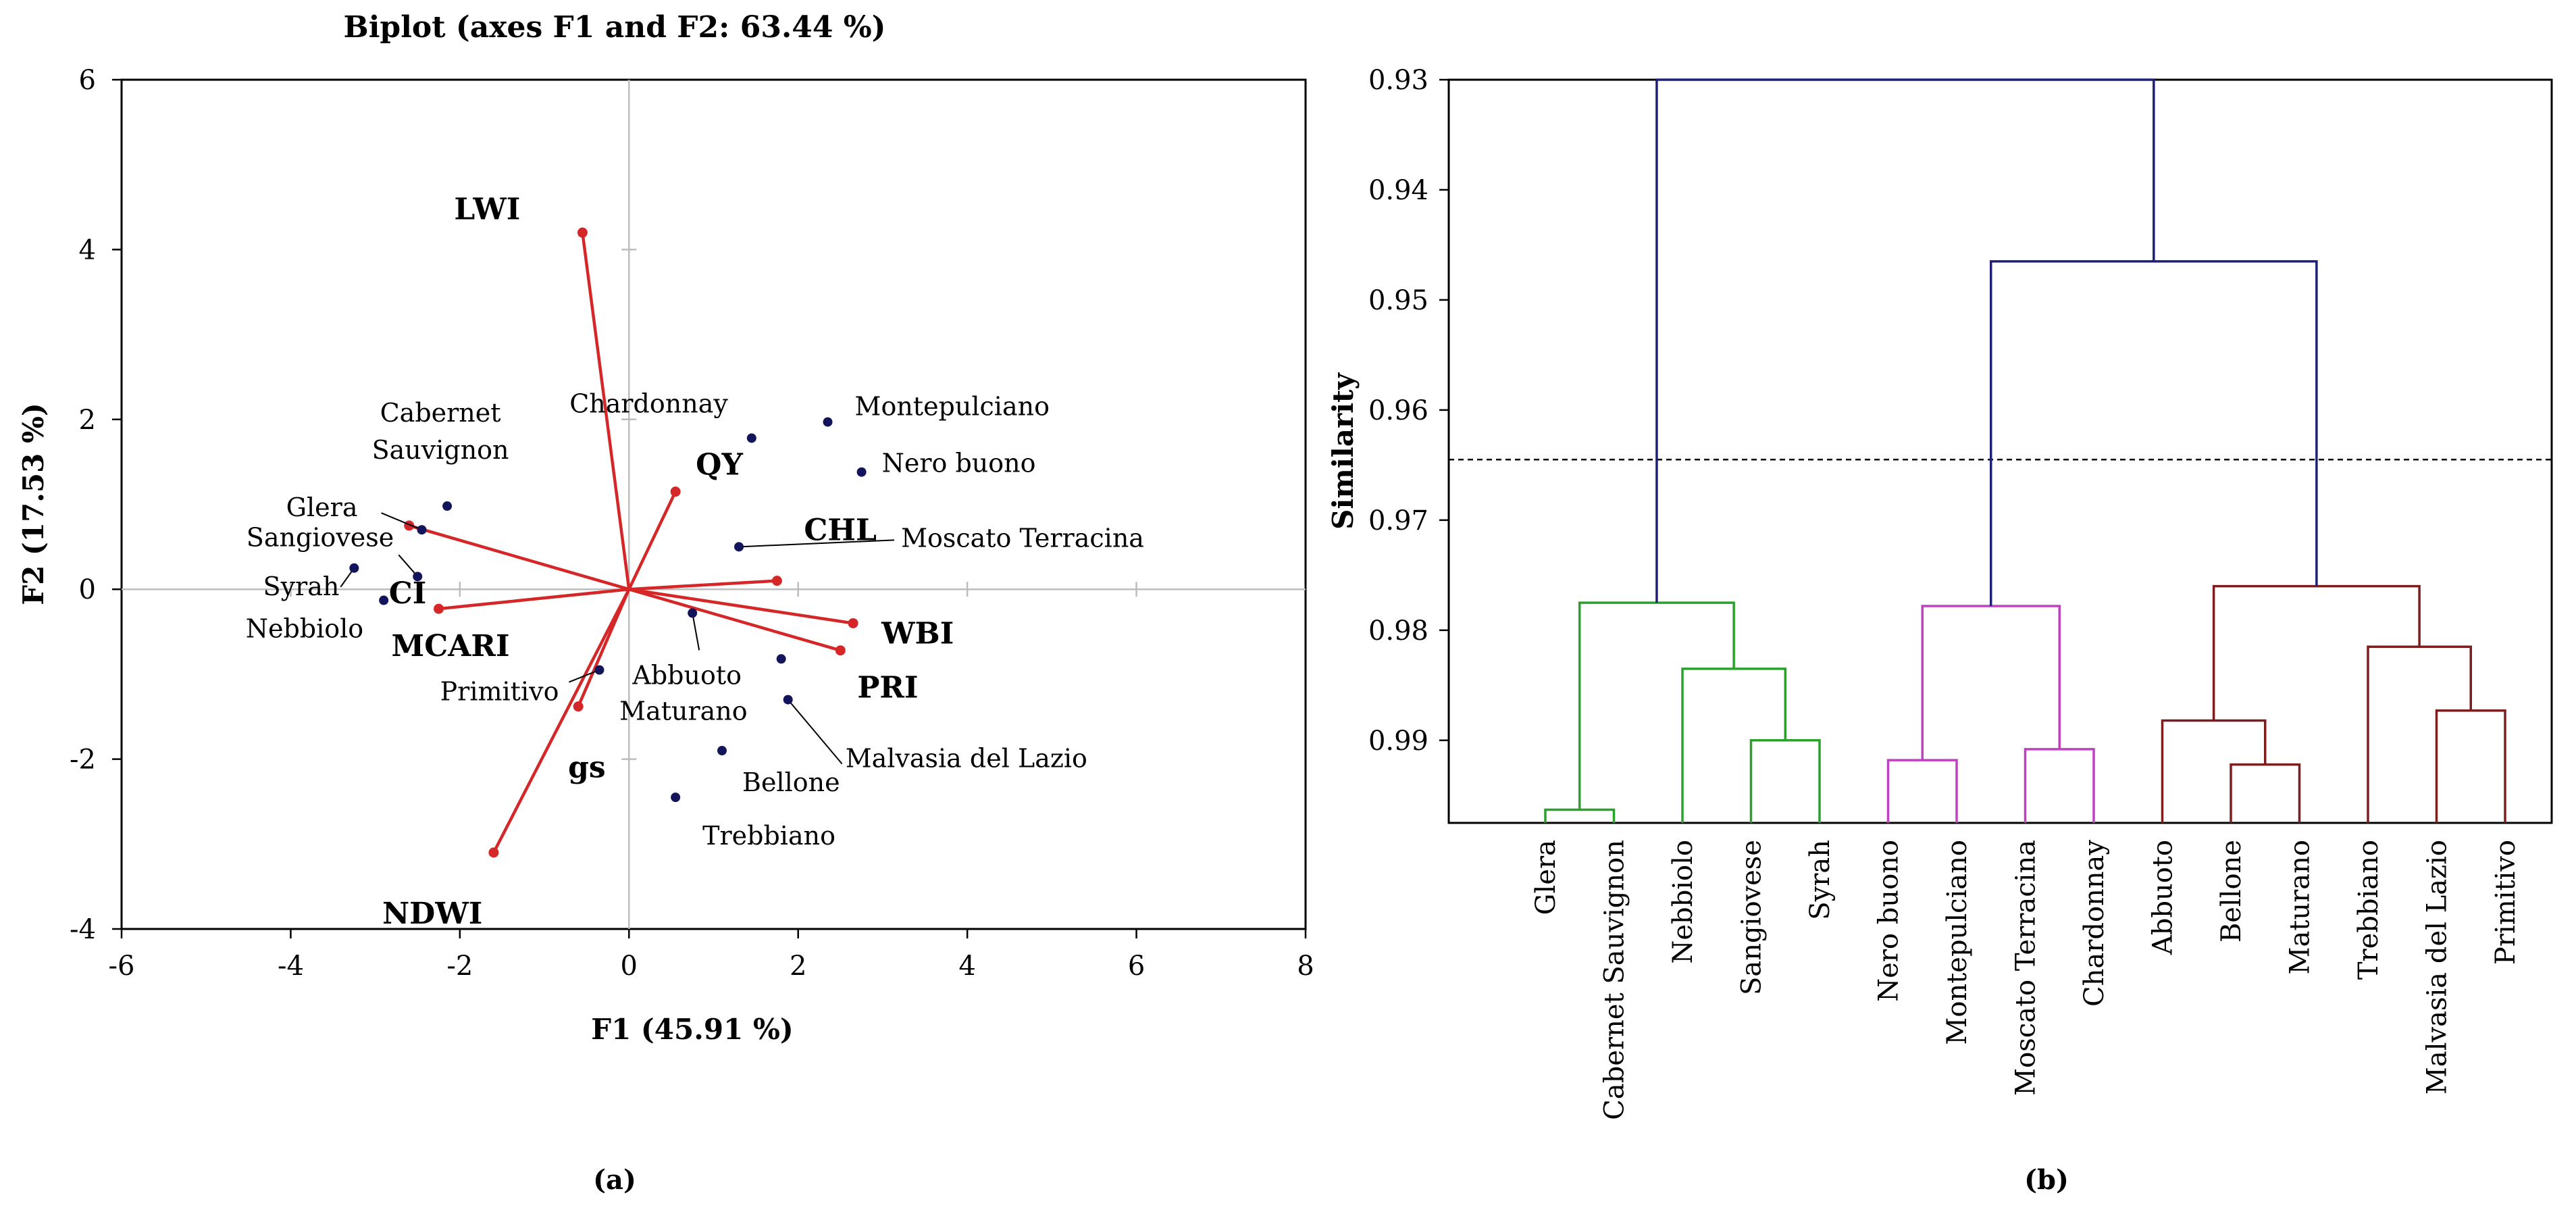  I want to click on observation-leader-malvasia-del-lazio, so click(815, 732).